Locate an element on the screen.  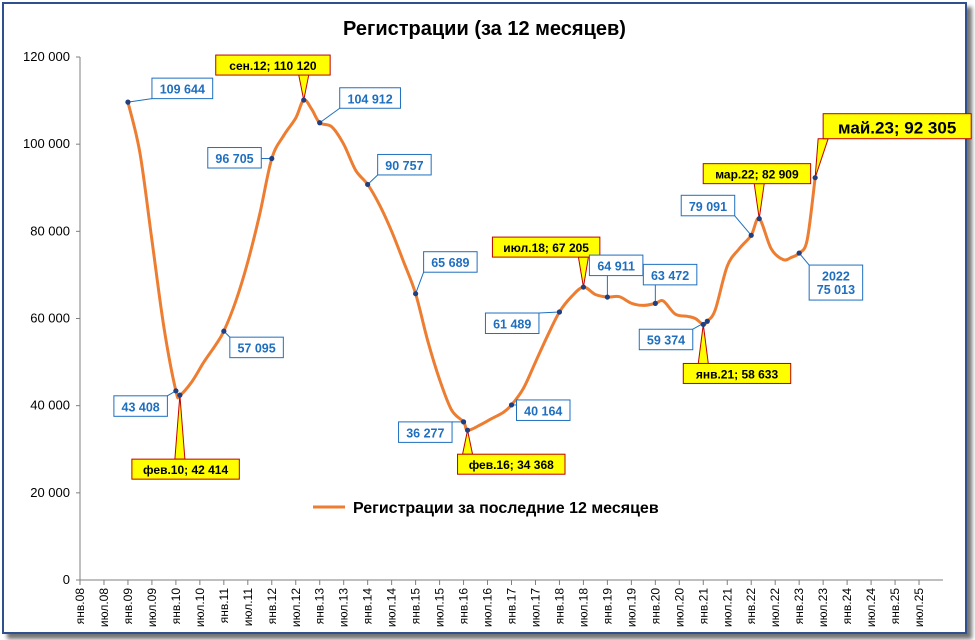
data-label: 104 912 is located at coordinates (370, 99).